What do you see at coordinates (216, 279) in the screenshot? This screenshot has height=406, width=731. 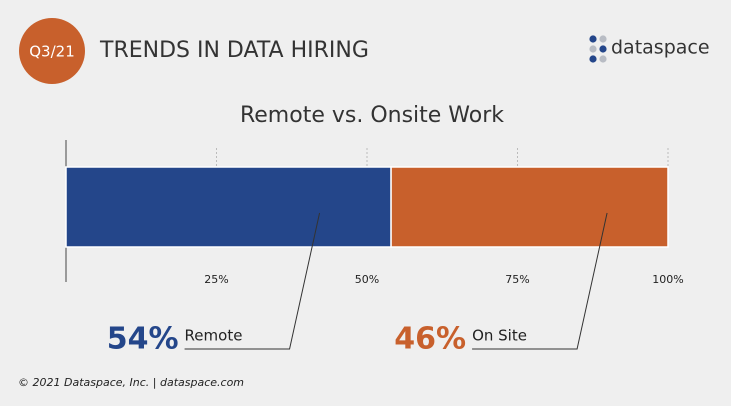 I see `x-tick-label: 25%` at bounding box center [216, 279].